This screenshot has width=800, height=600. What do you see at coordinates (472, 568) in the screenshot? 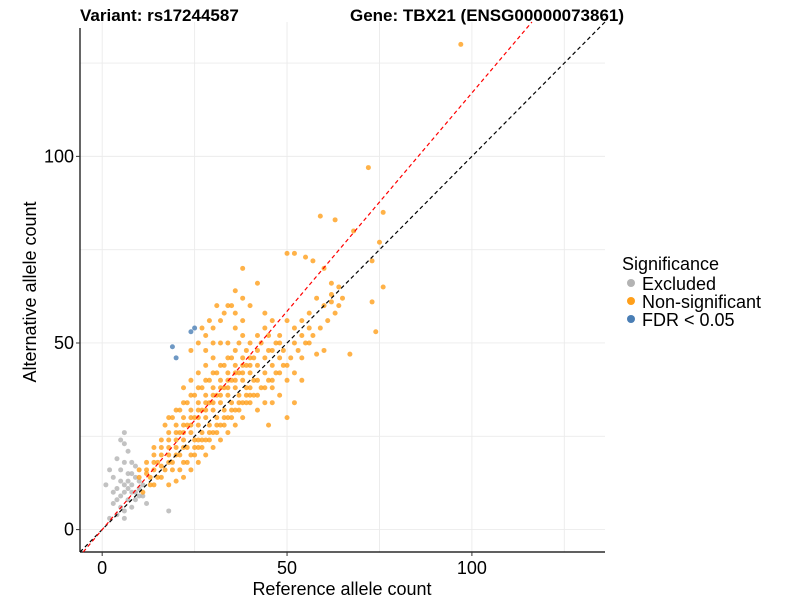
I see `x-tick-label: 100` at bounding box center [472, 568].